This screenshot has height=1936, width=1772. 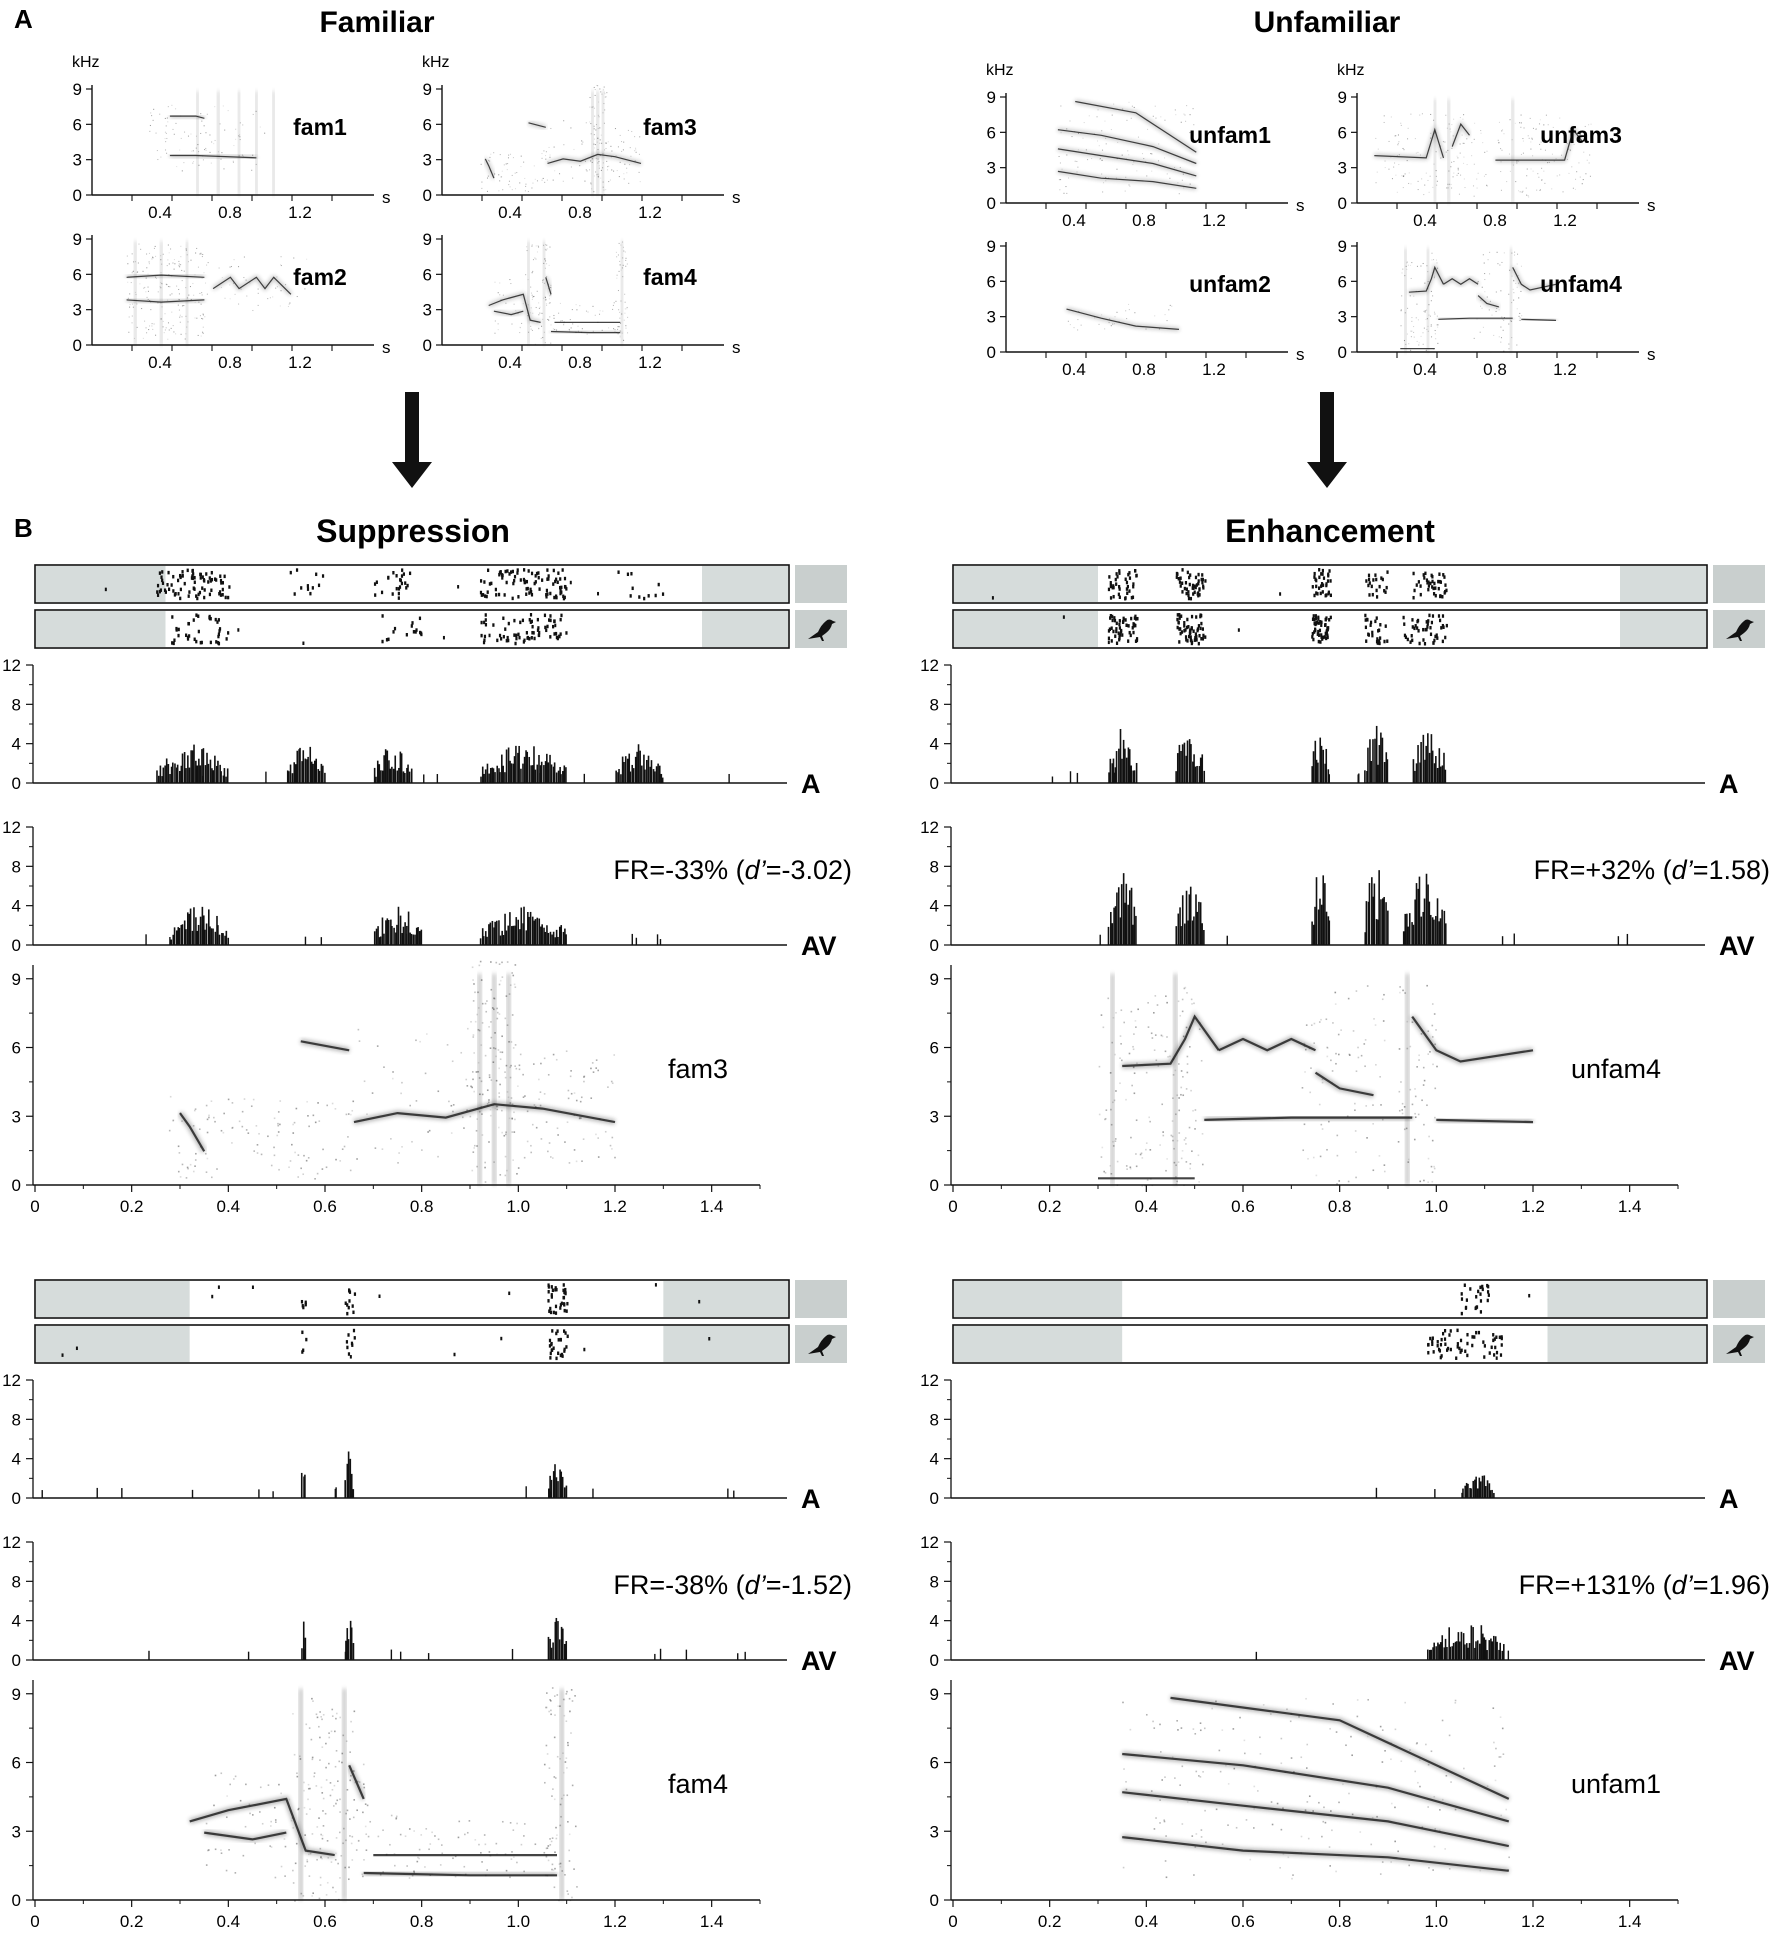 What do you see at coordinates (1146, 308) in the screenshot?
I see `mini-spectrogram-unfam2: 9 6 3 0 0.4 0.8 1.2 s unfam2` at bounding box center [1146, 308].